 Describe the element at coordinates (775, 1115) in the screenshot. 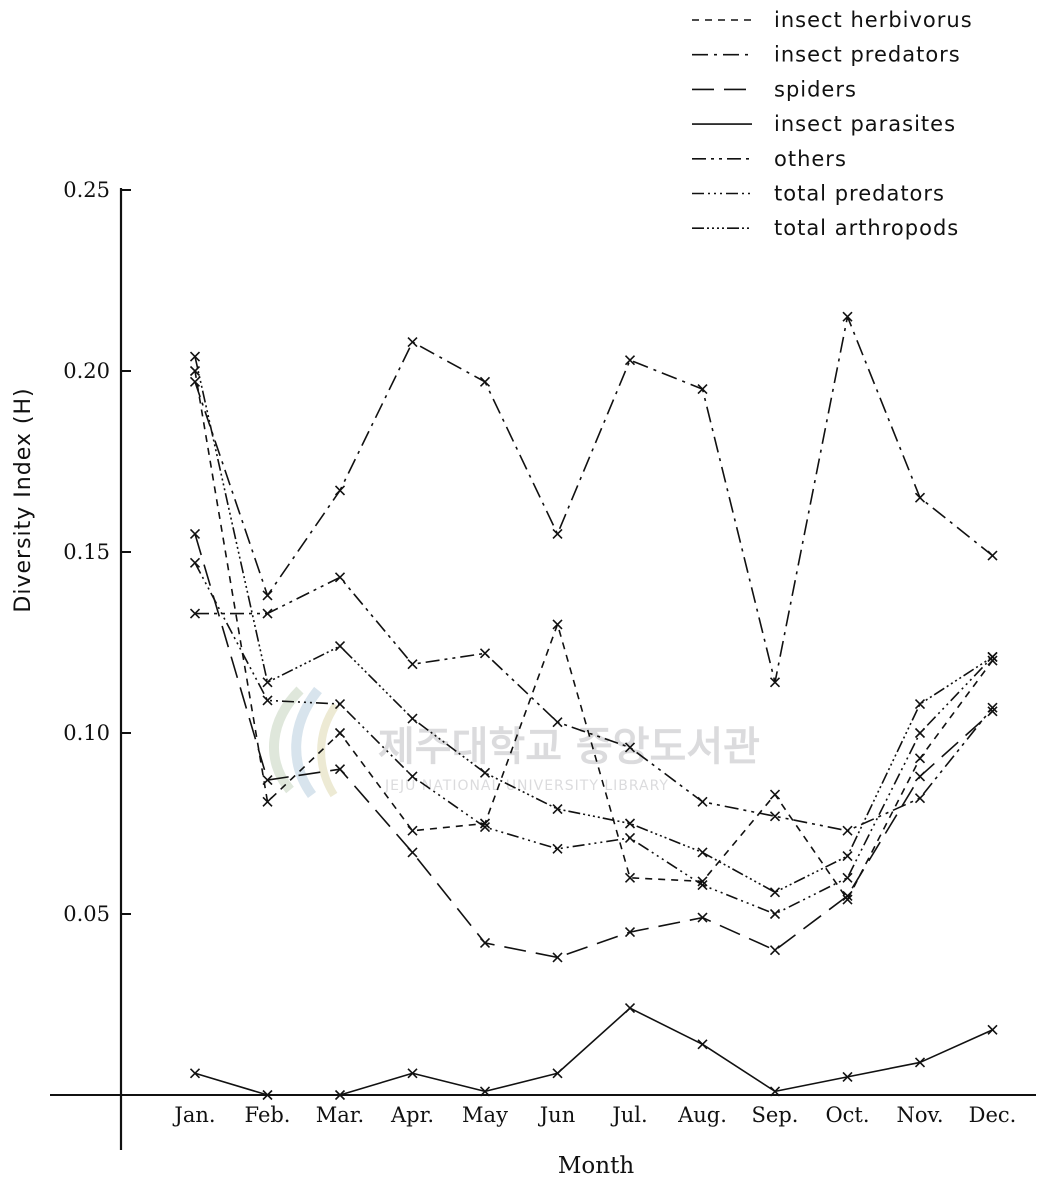

I see `x-tick-label: Sep.` at that location.